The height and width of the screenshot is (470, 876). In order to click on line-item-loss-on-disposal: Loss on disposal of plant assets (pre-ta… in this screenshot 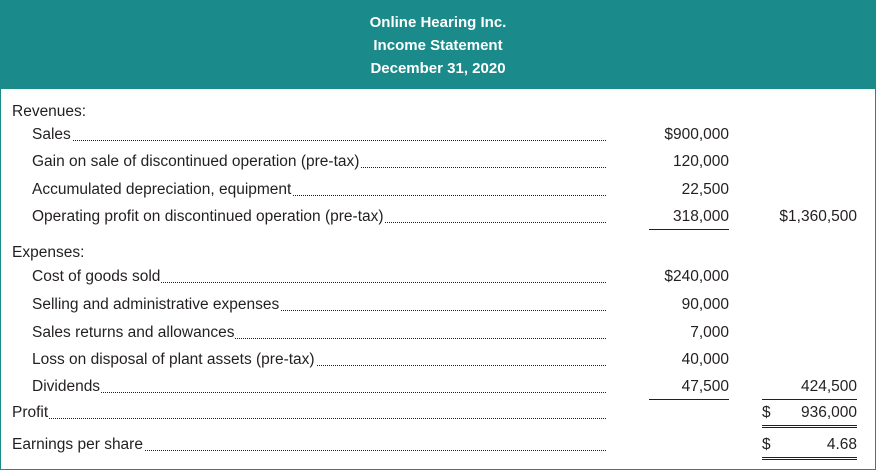, I will do `click(438, 360)`.